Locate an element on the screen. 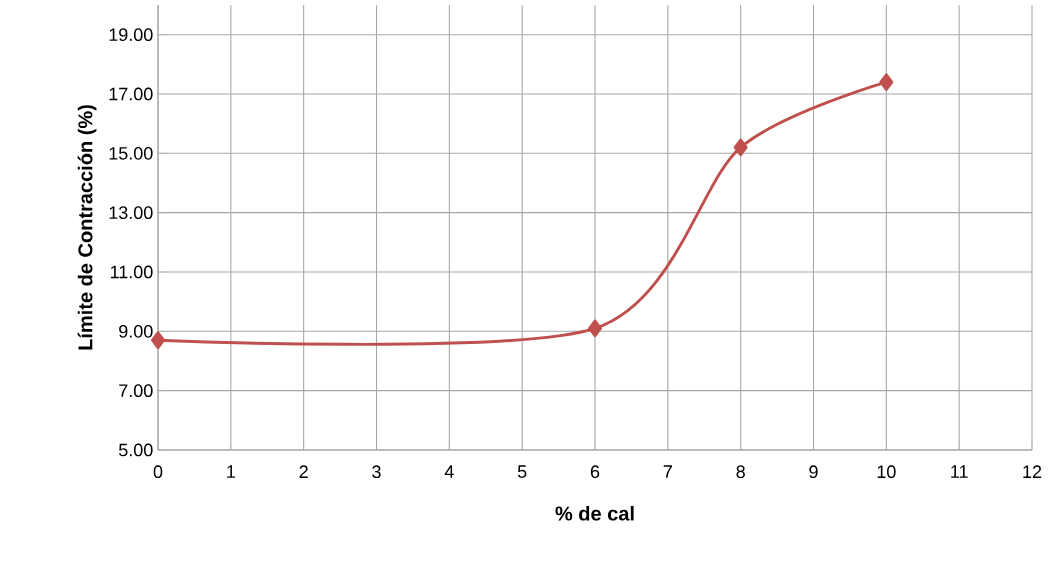 The image size is (1054, 577). x-tick-label: 12 is located at coordinates (1032, 471).